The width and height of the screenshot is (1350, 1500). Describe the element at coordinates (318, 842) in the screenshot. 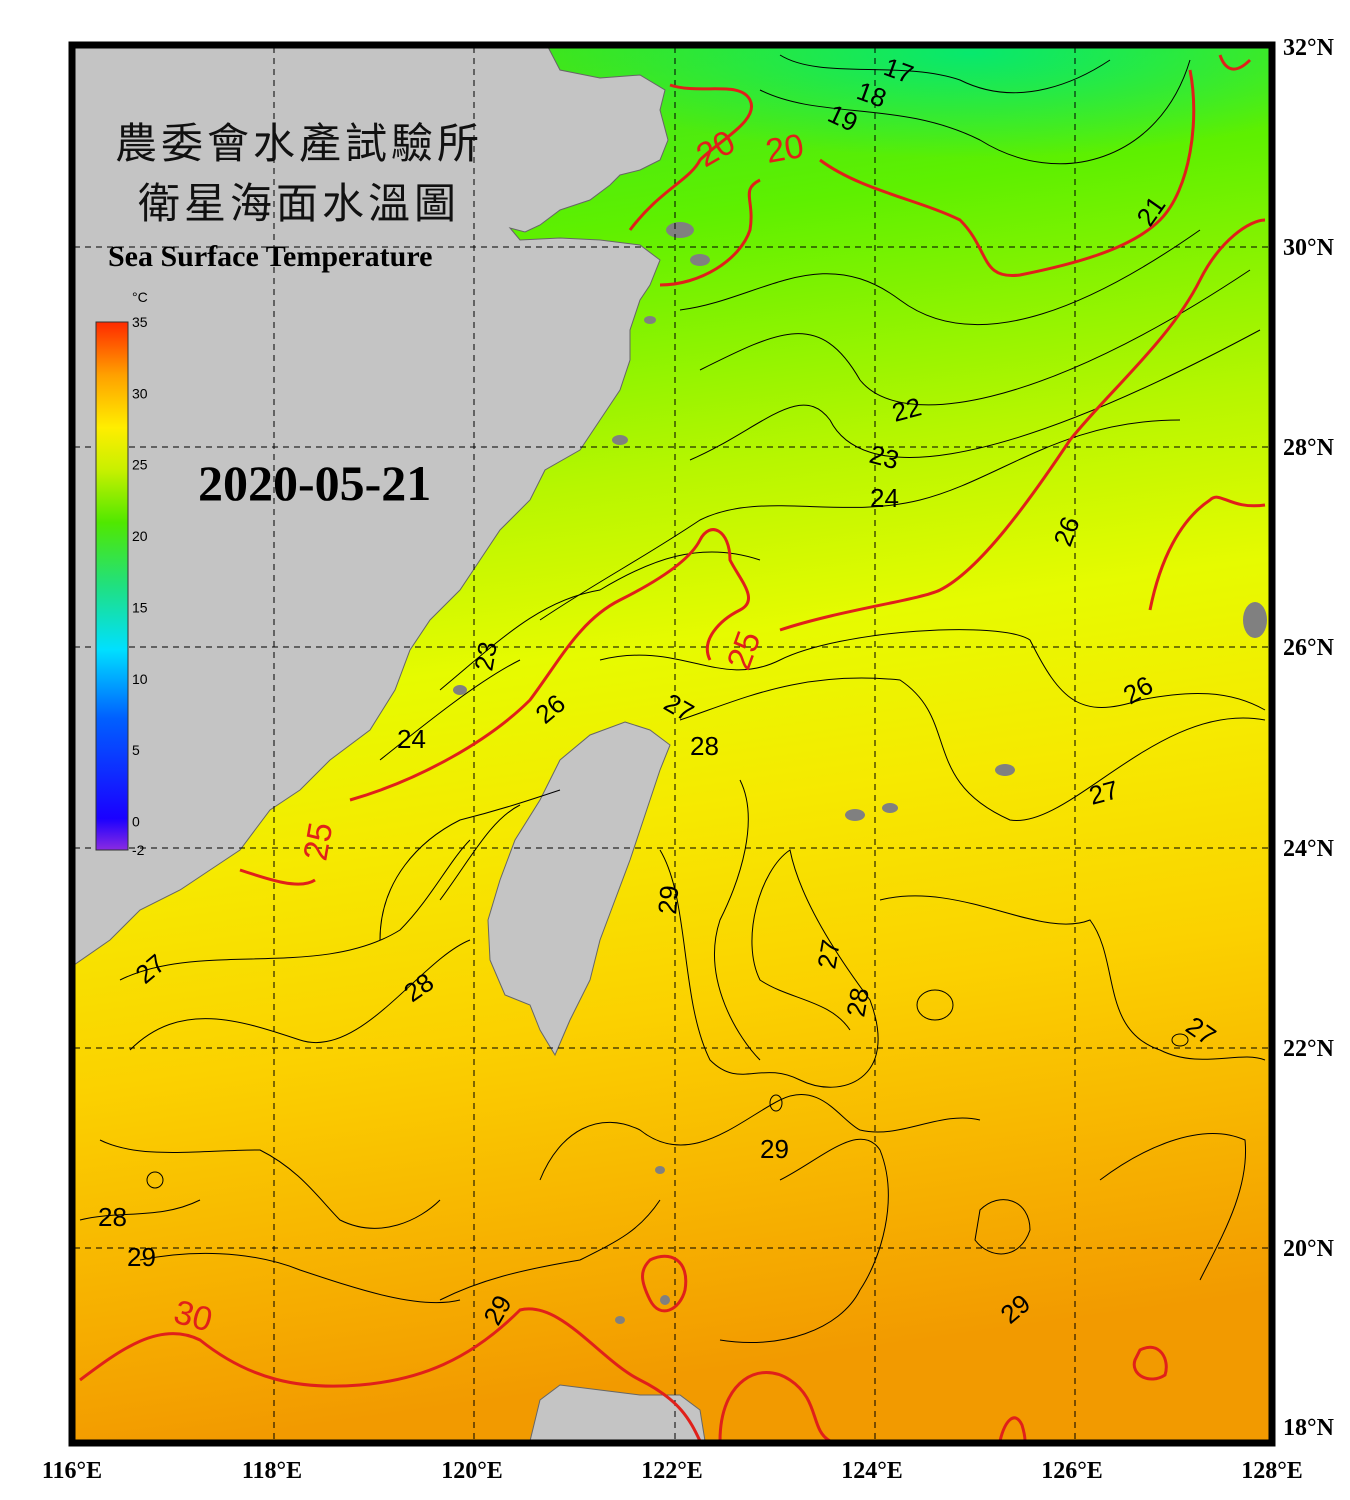

I see `contour-label-25: 25` at that location.